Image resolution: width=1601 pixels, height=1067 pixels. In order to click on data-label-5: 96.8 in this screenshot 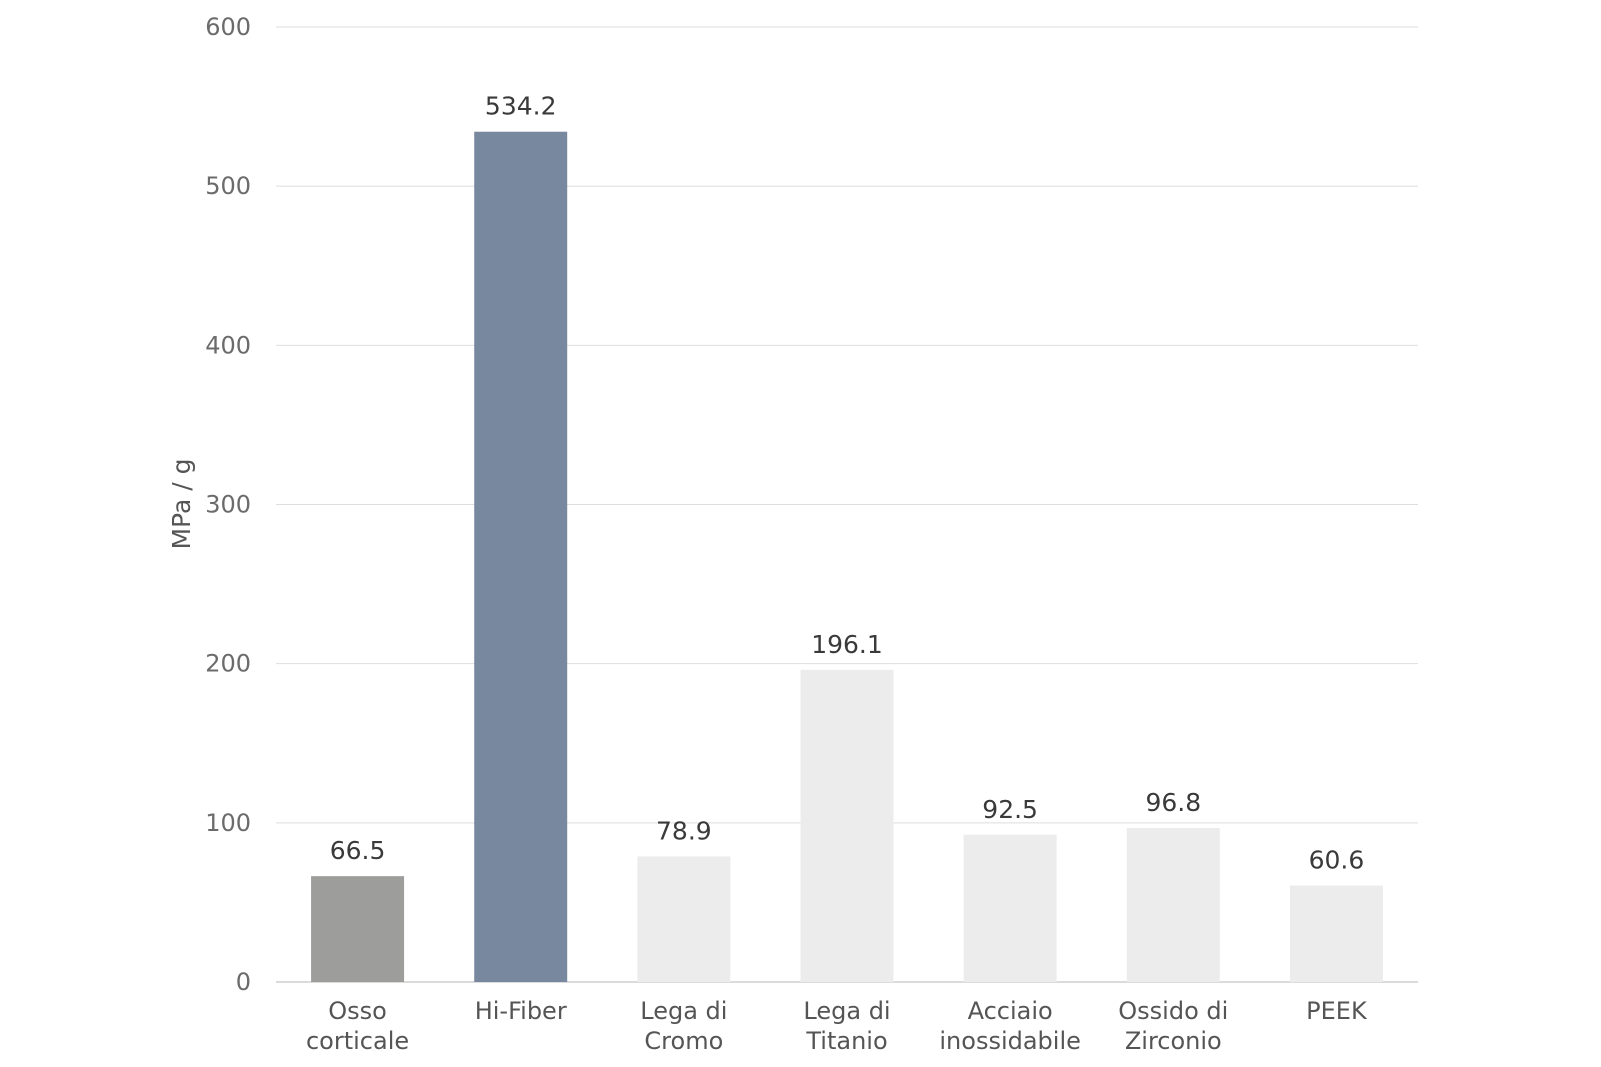, I will do `click(1173, 802)`.